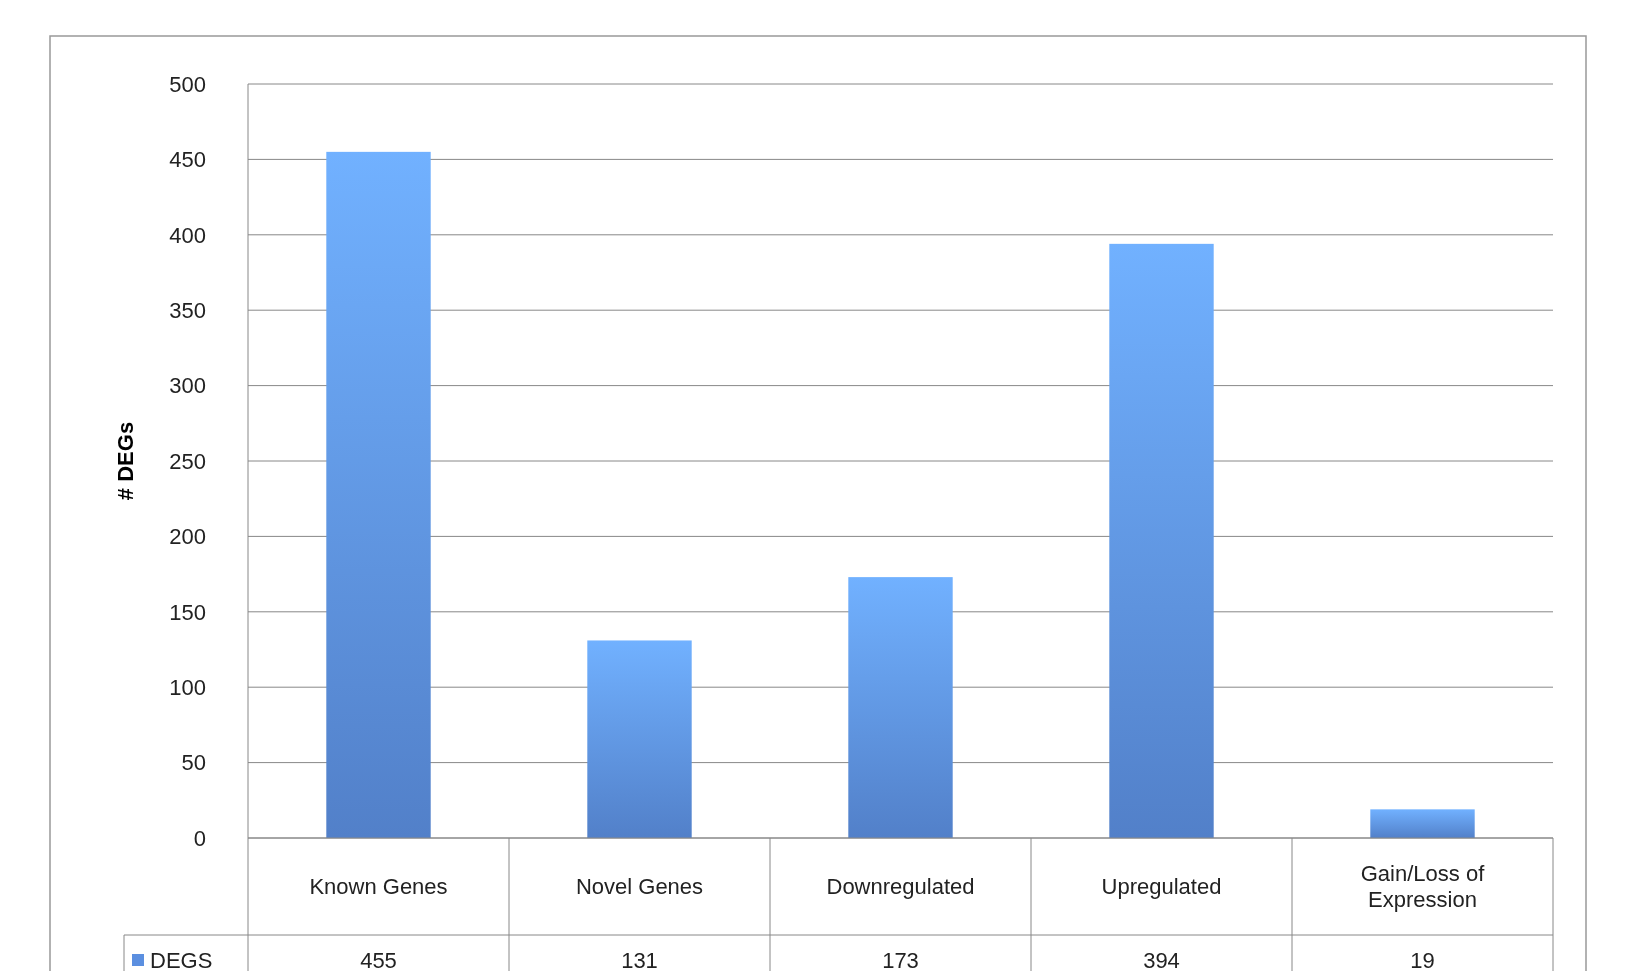 This screenshot has width=1627, height=979. What do you see at coordinates (1161, 887) in the screenshot?
I see `x-tick-label: Upregulated` at bounding box center [1161, 887].